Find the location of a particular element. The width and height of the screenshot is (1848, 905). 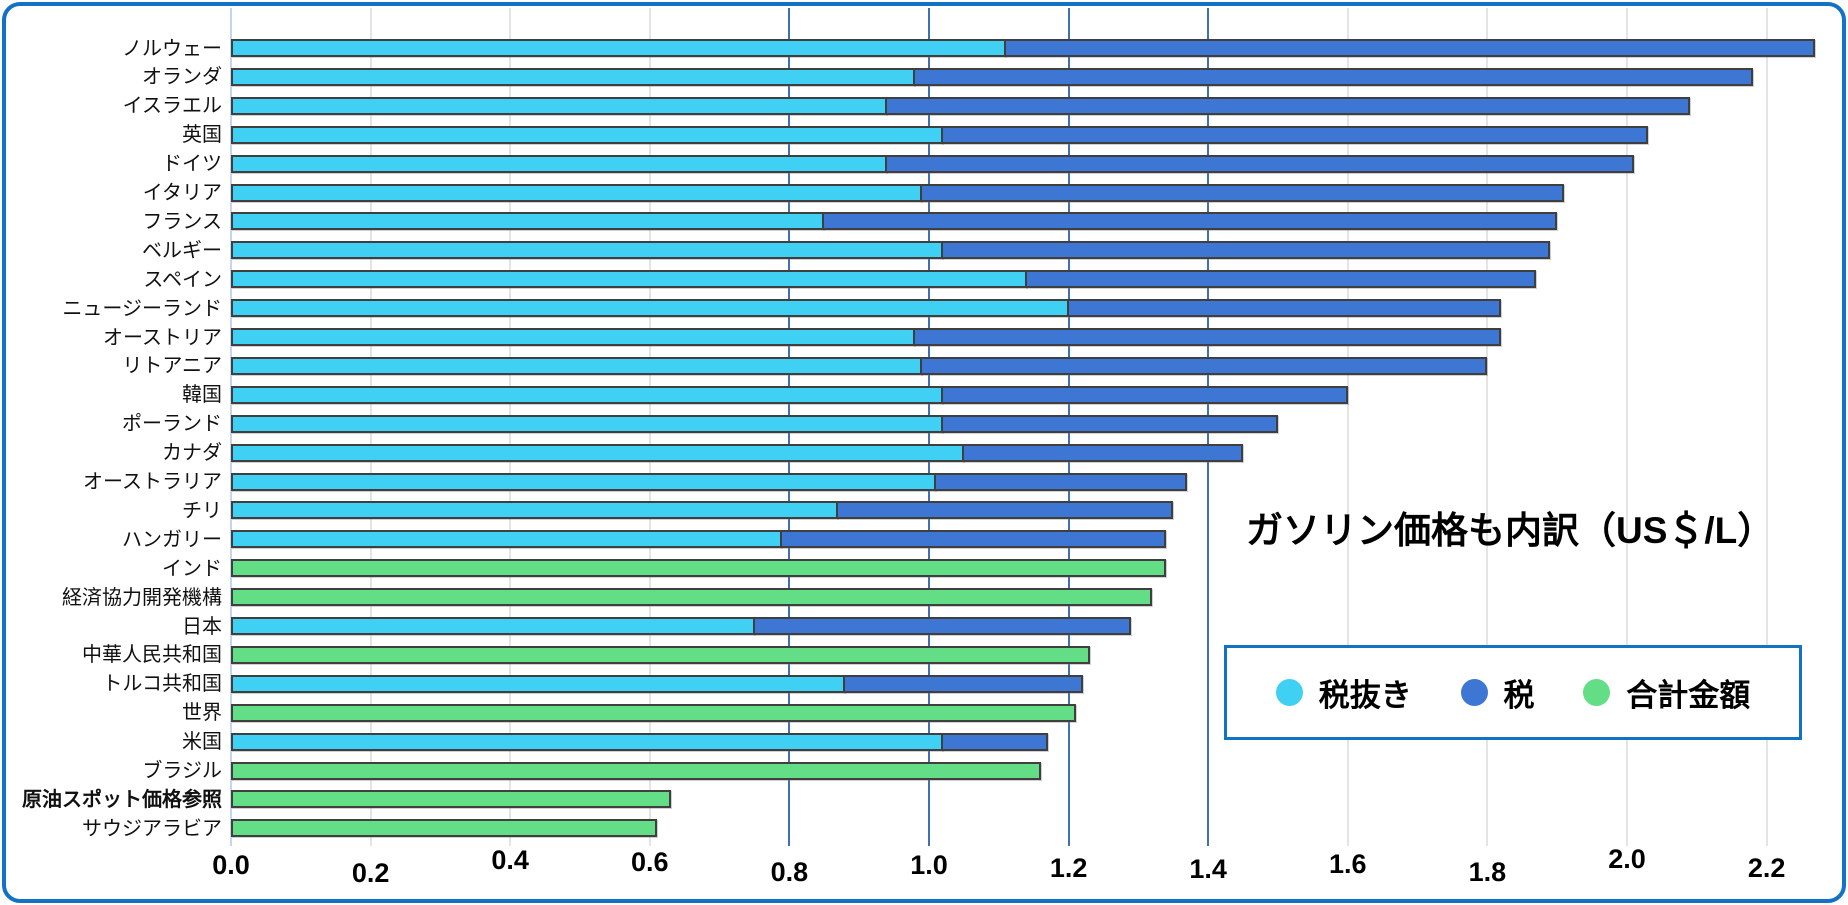

table-row: オーストリア is located at coordinates (924, 337).